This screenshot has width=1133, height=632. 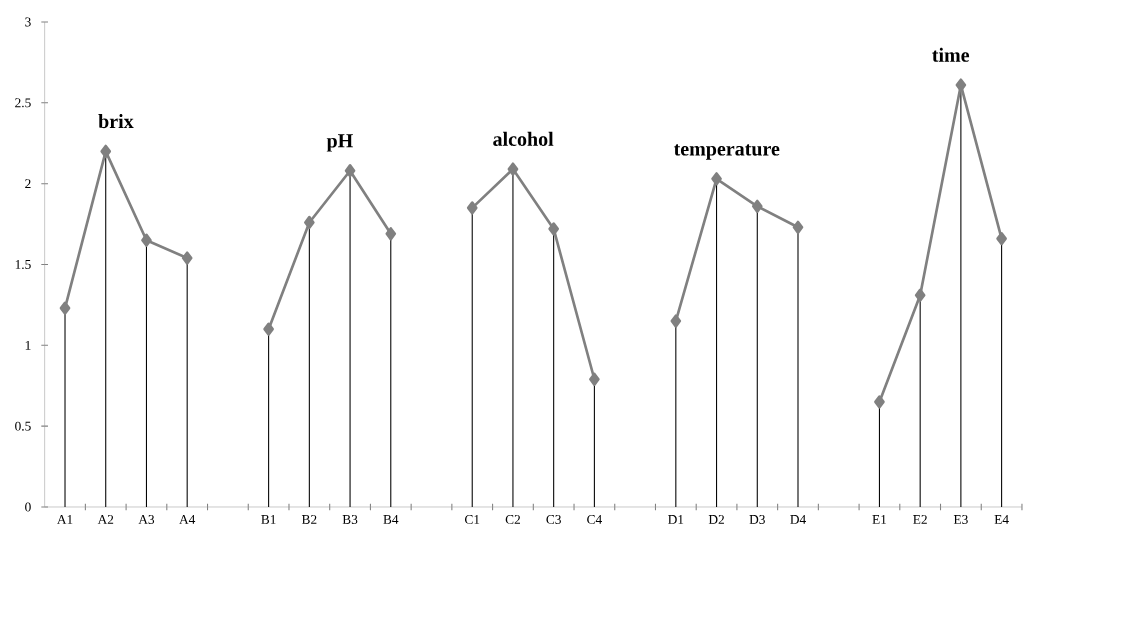 I want to click on x-tick-label: A2, so click(x=105, y=519).